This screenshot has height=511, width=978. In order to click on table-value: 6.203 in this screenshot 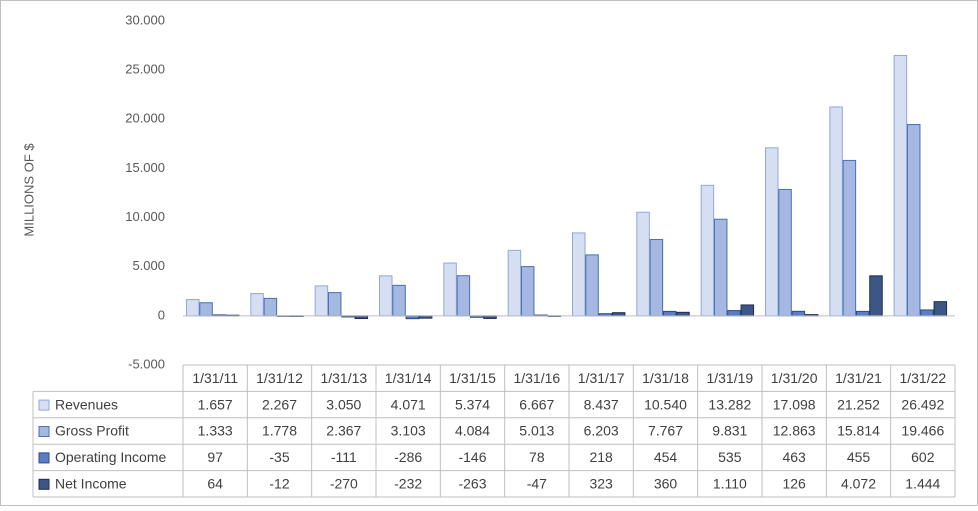, I will do `click(601, 431)`.